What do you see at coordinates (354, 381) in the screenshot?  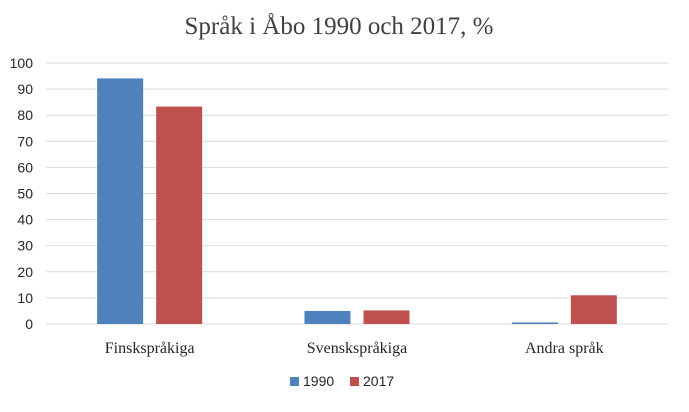 I see `legend-swatch-2017` at bounding box center [354, 381].